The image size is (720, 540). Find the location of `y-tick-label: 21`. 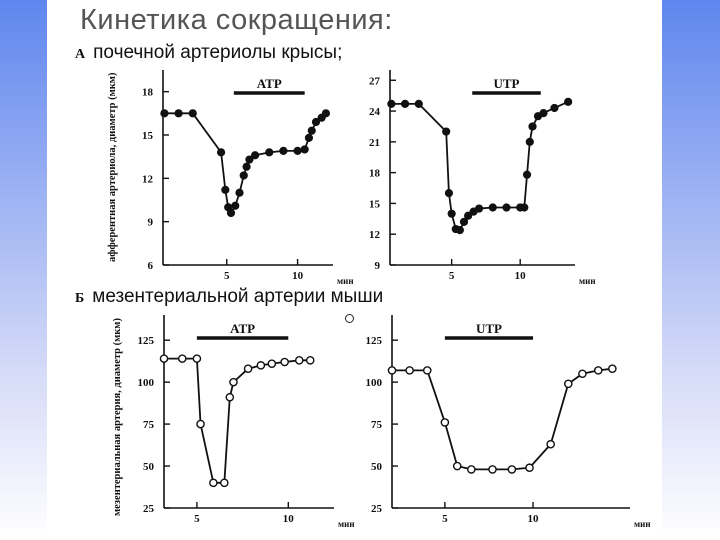

y-tick-label: 21 is located at coordinates (374, 143).